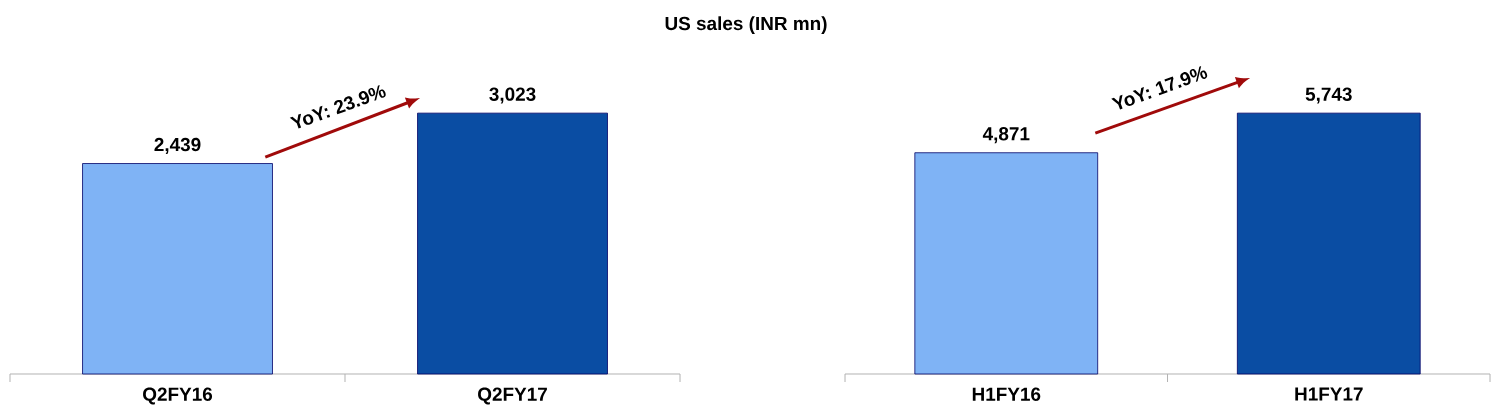 This screenshot has width=1492, height=416. What do you see at coordinates (746, 25) in the screenshot?
I see `text: US sales (INR mn)` at bounding box center [746, 25].